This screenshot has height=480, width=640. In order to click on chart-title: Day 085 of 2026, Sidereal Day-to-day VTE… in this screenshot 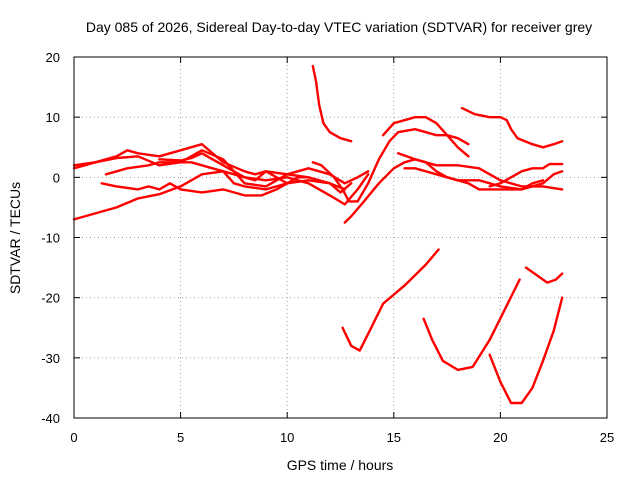, I will do `click(339, 27)`.